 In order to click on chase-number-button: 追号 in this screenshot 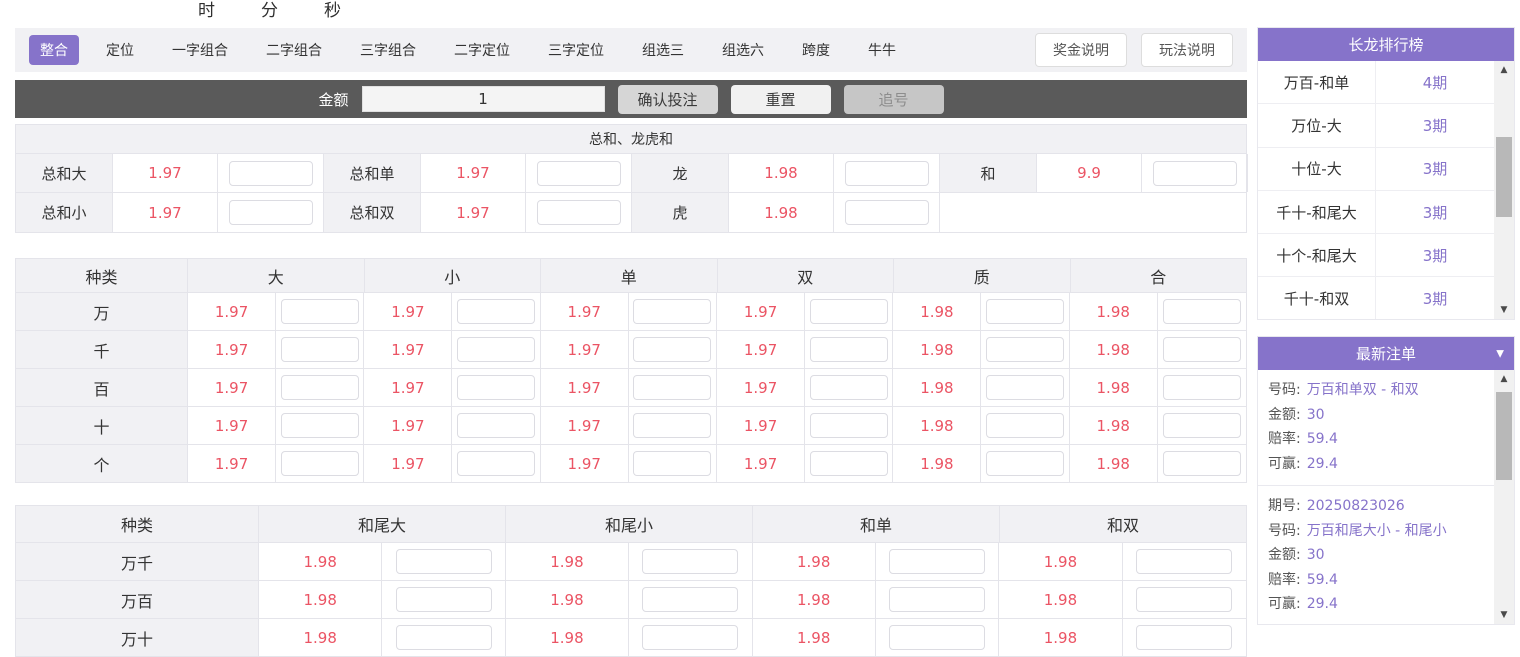, I will do `click(893, 99)`.